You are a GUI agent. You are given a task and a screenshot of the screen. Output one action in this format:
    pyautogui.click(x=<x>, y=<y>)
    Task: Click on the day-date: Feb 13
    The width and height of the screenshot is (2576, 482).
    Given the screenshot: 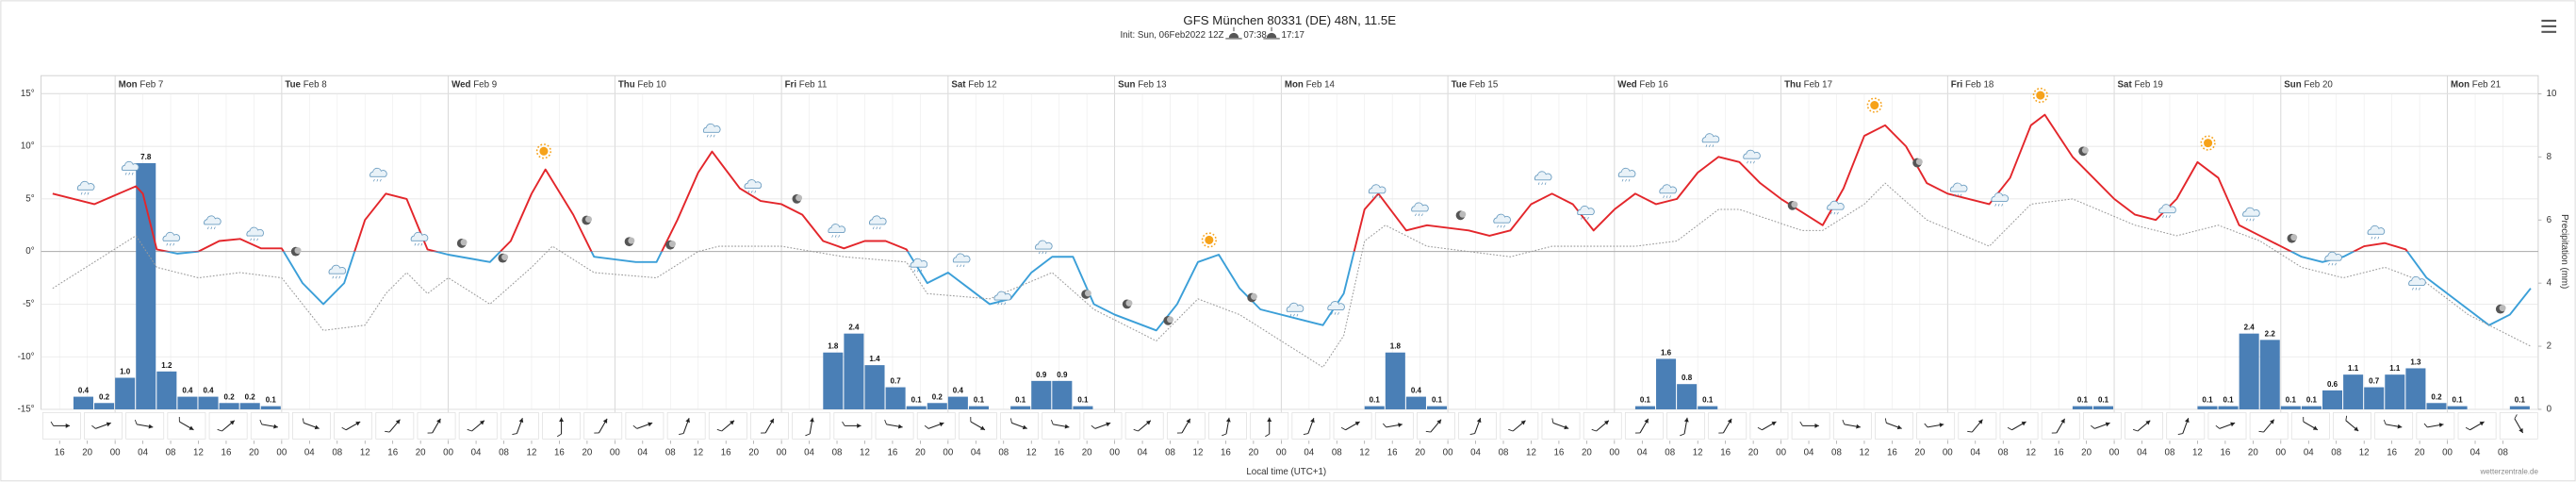 What is the action you would take?
    pyautogui.click(x=1152, y=84)
    